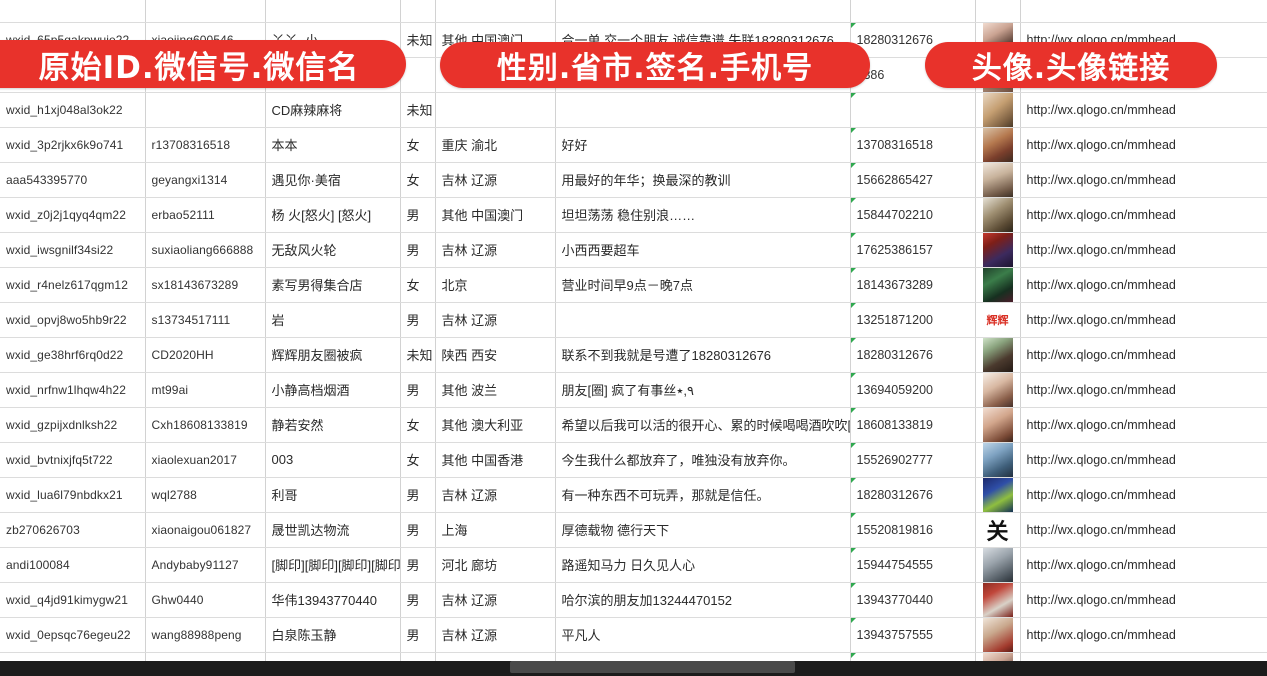 This screenshot has height=676, width=1267. I want to click on cell-signature: 小西西要超车, so click(703, 250).